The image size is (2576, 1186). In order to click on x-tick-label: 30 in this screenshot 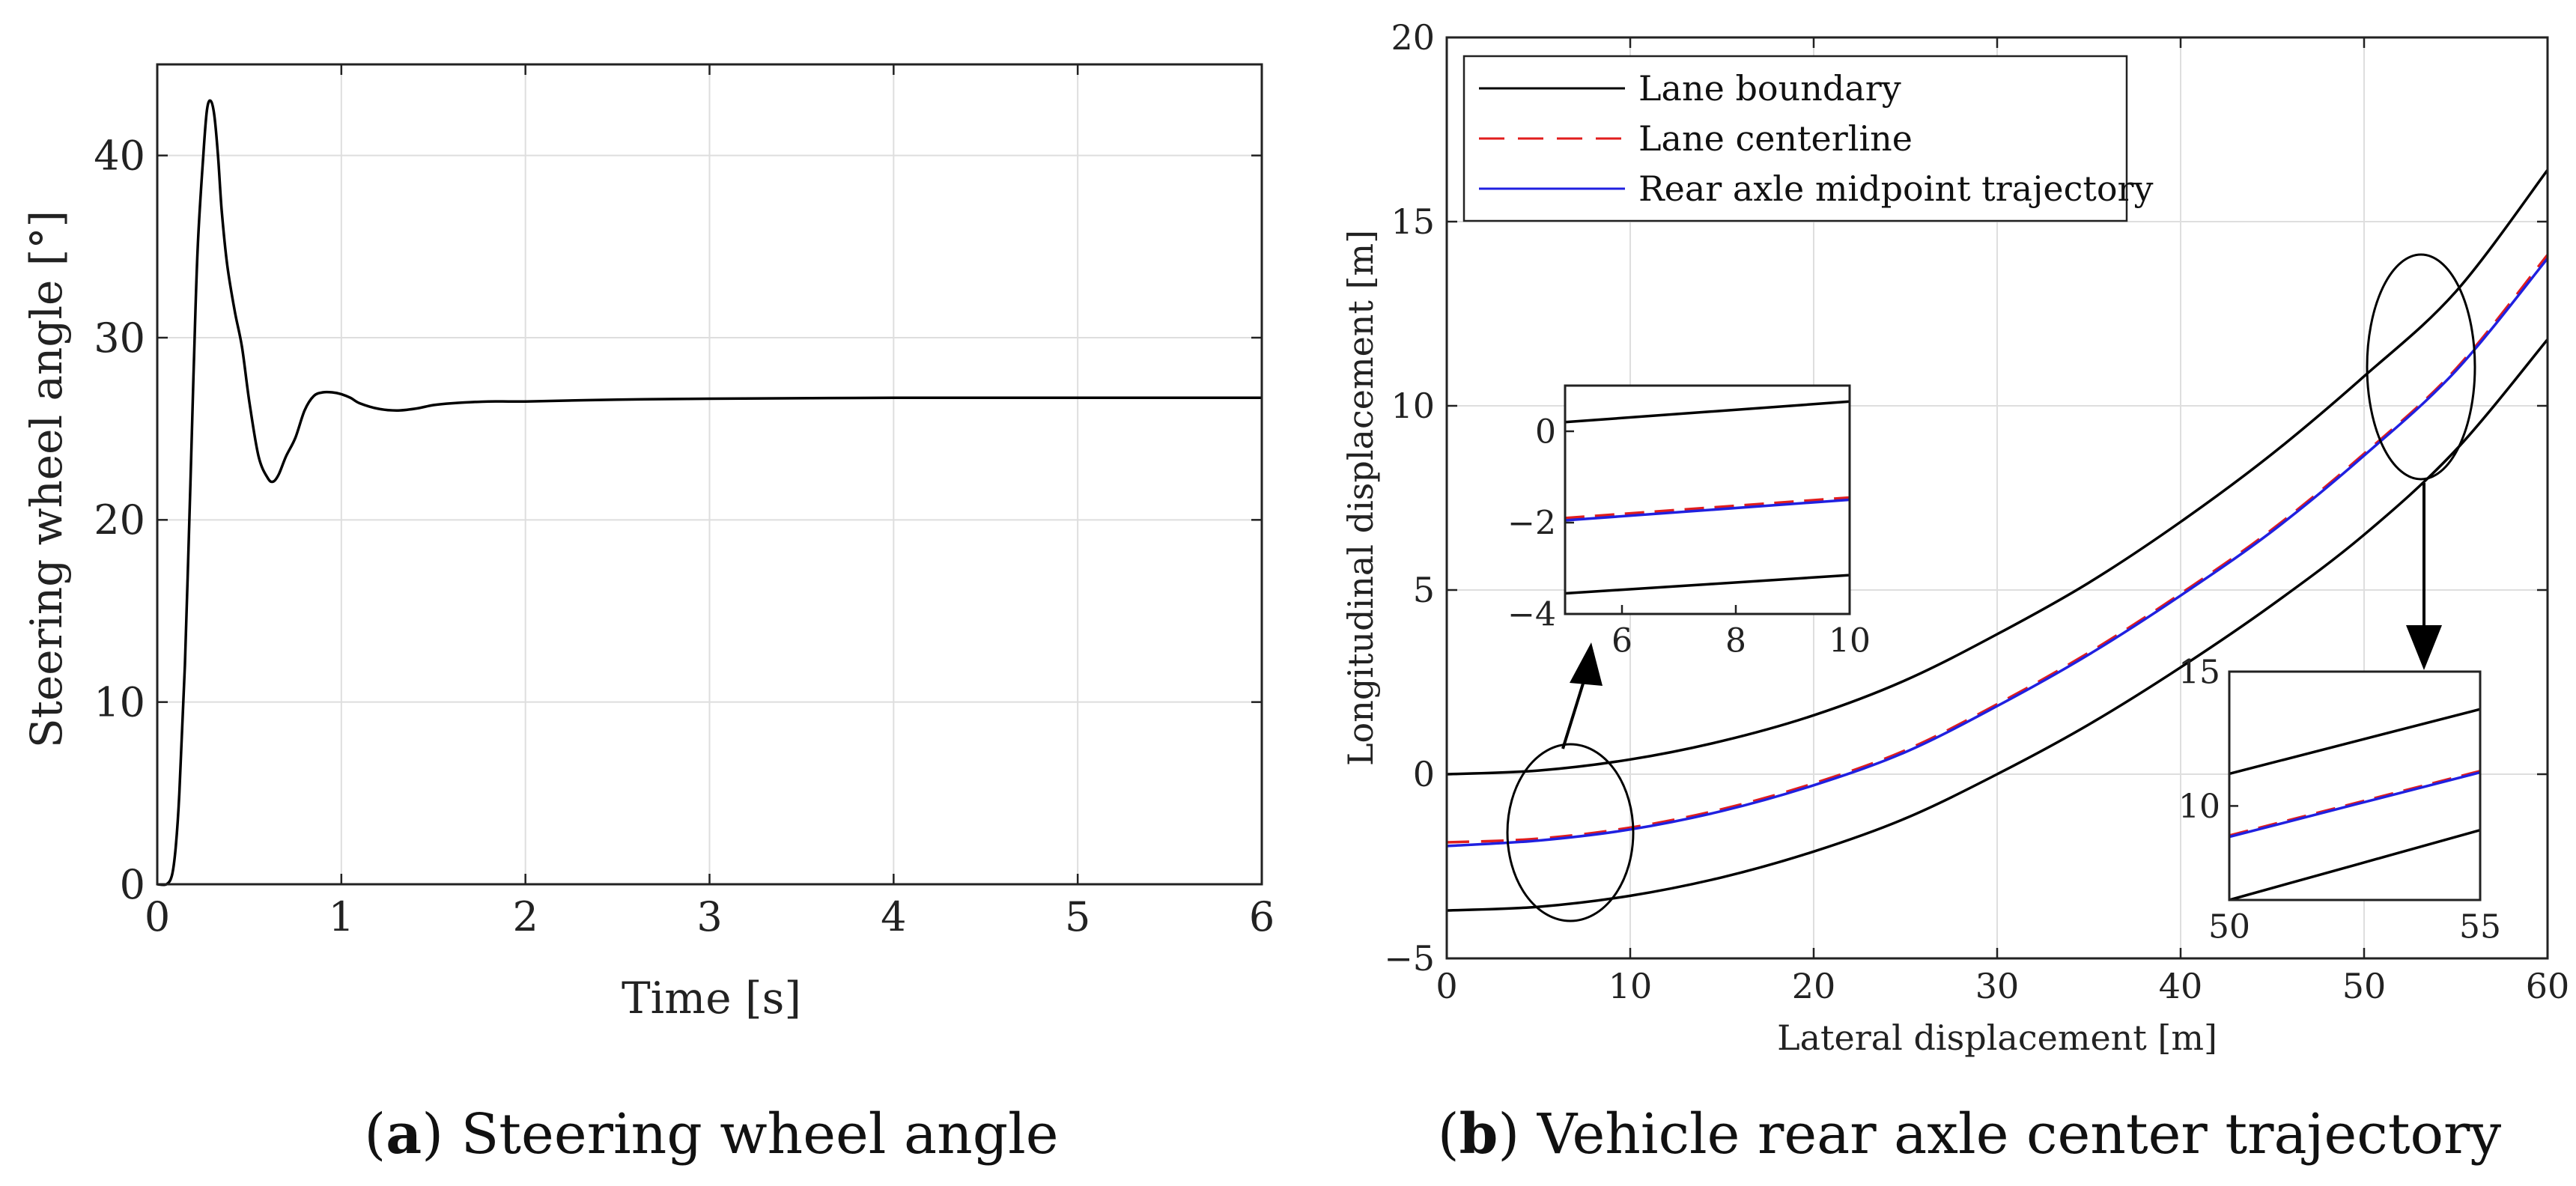, I will do `click(1997, 986)`.